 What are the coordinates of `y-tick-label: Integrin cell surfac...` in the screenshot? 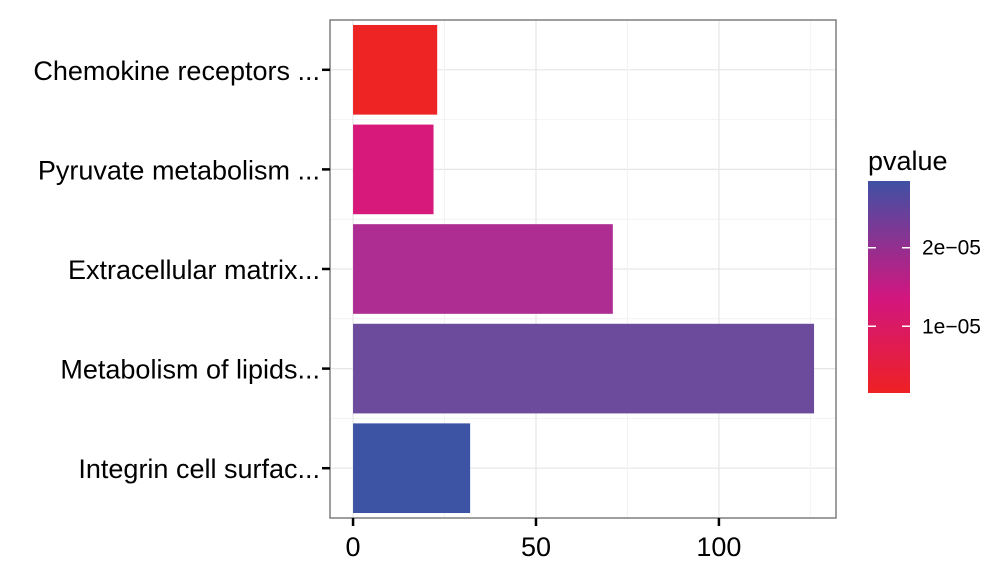 It's located at (199, 469).